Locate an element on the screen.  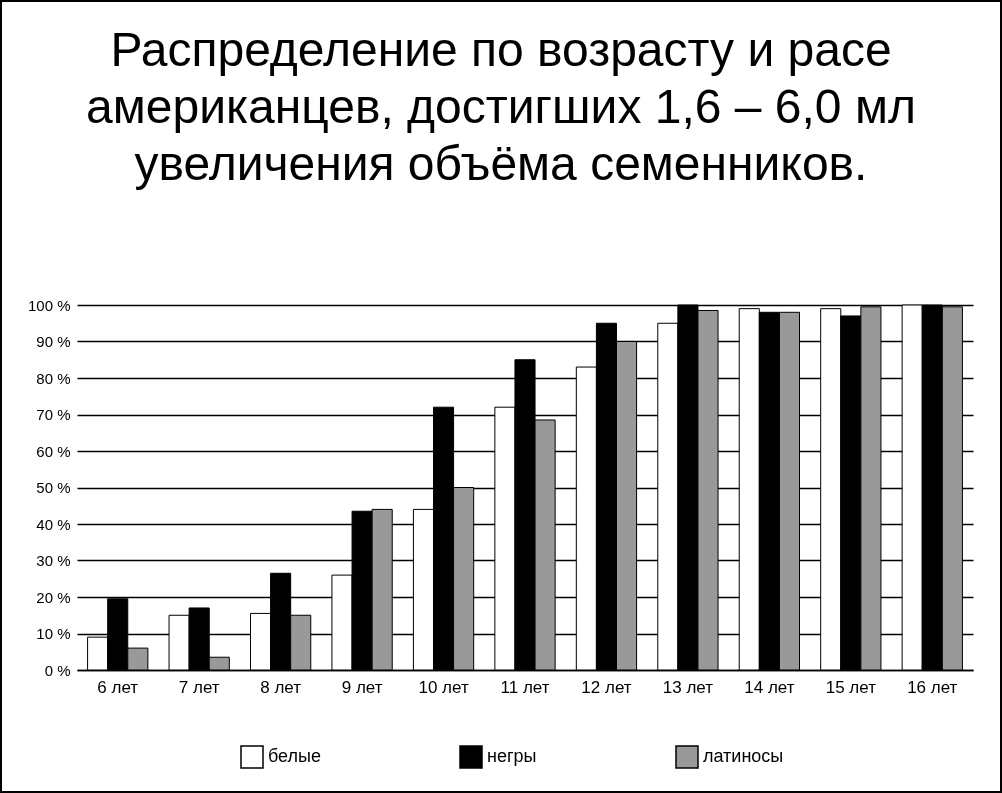
y-tick-label: 80 % is located at coordinates (53, 378).